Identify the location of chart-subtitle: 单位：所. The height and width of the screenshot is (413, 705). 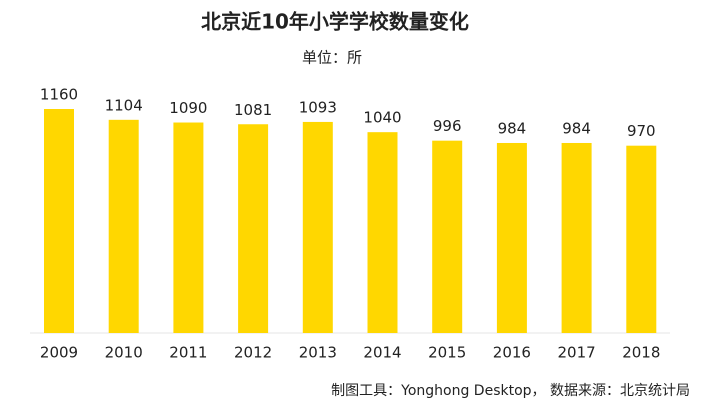
(332, 58).